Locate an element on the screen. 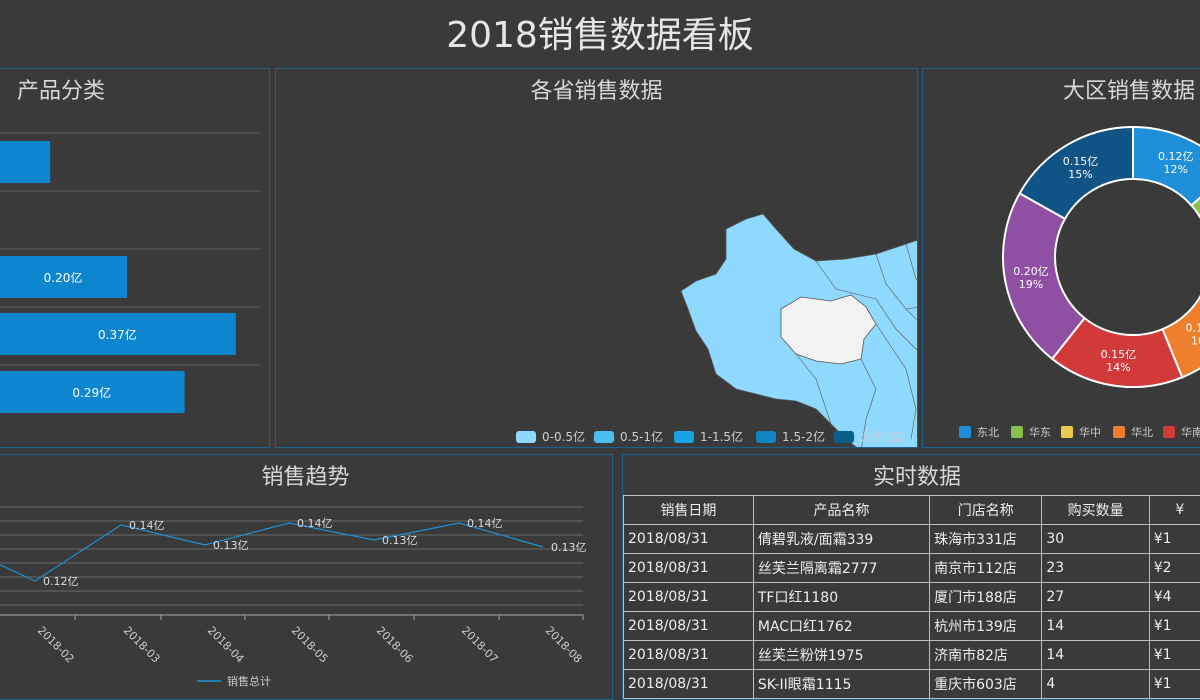 This screenshot has width=1200, height=700. map-legend: 0-0.5亿 0.5-1亿 1-1.5亿 1.5-2亿 大于2亿 is located at coordinates (710, 436).